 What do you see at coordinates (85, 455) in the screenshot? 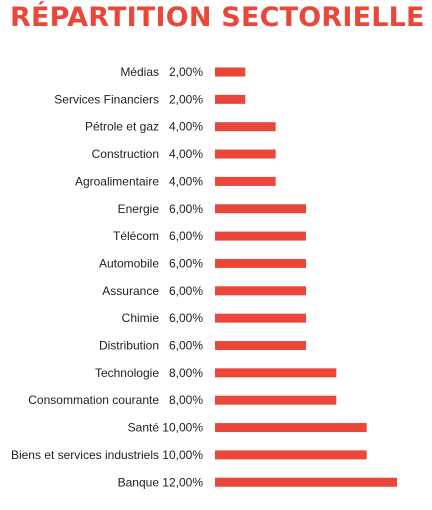
I see `category-label: Biens et services industriels` at bounding box center [85, 455].